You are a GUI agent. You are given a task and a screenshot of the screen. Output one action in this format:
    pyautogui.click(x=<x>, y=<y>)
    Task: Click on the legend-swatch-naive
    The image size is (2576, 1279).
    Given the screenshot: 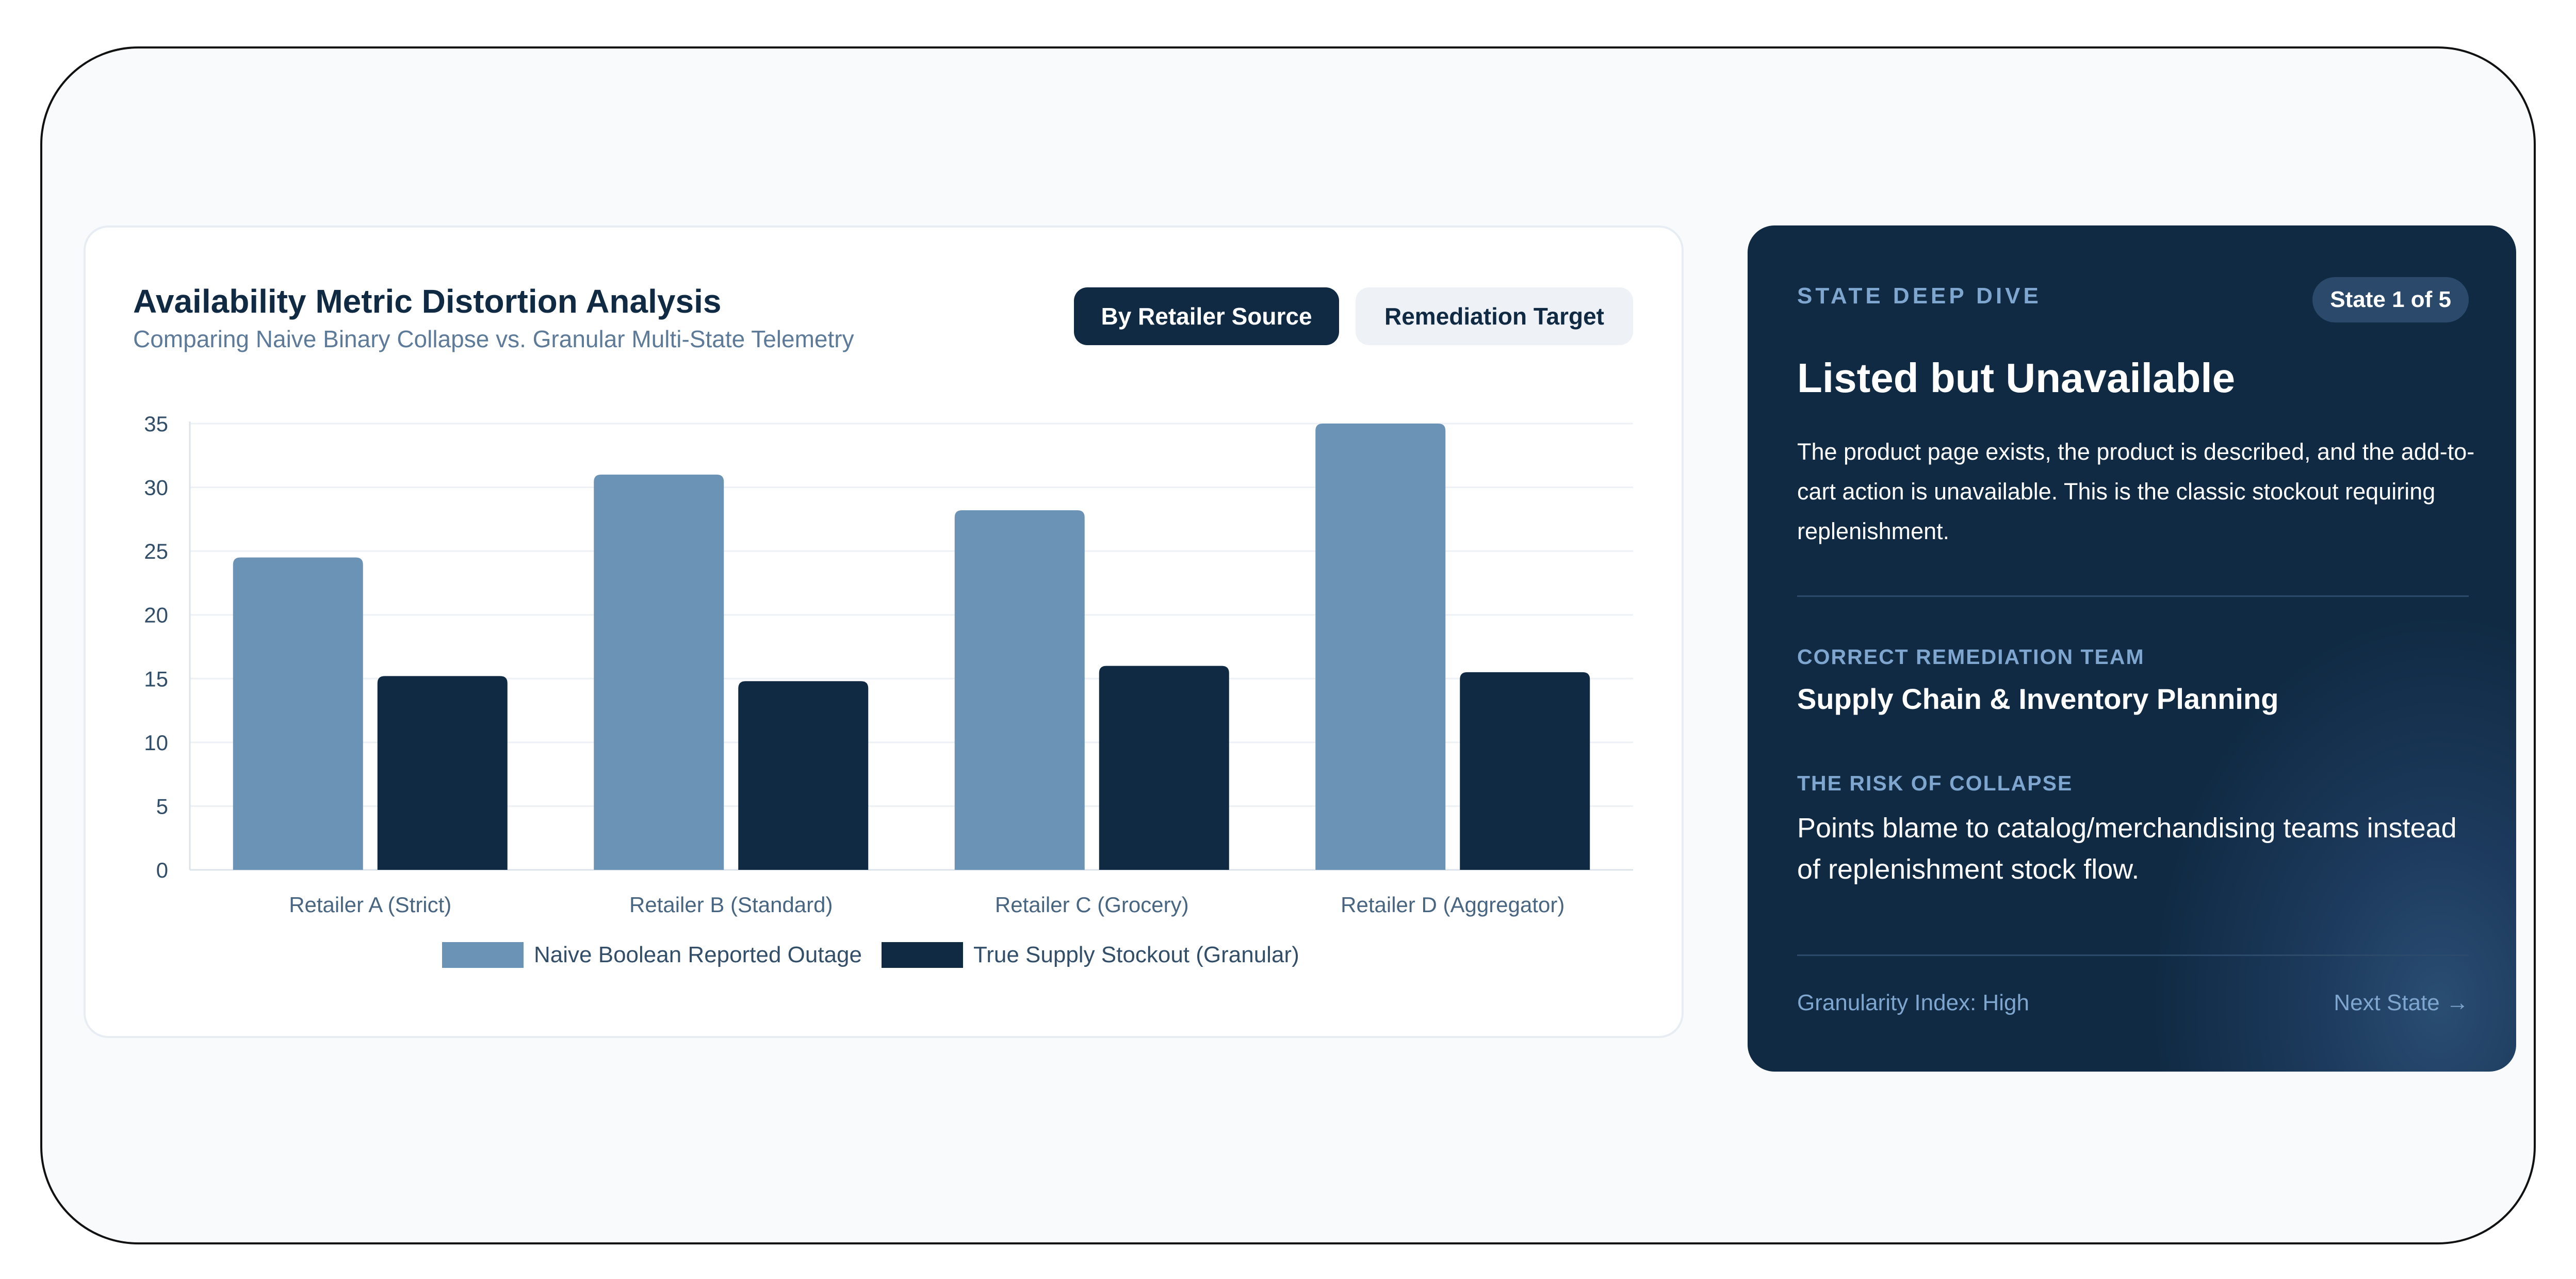 What is the action you would take?
    pyautogui.click(x=483, y=955)
    